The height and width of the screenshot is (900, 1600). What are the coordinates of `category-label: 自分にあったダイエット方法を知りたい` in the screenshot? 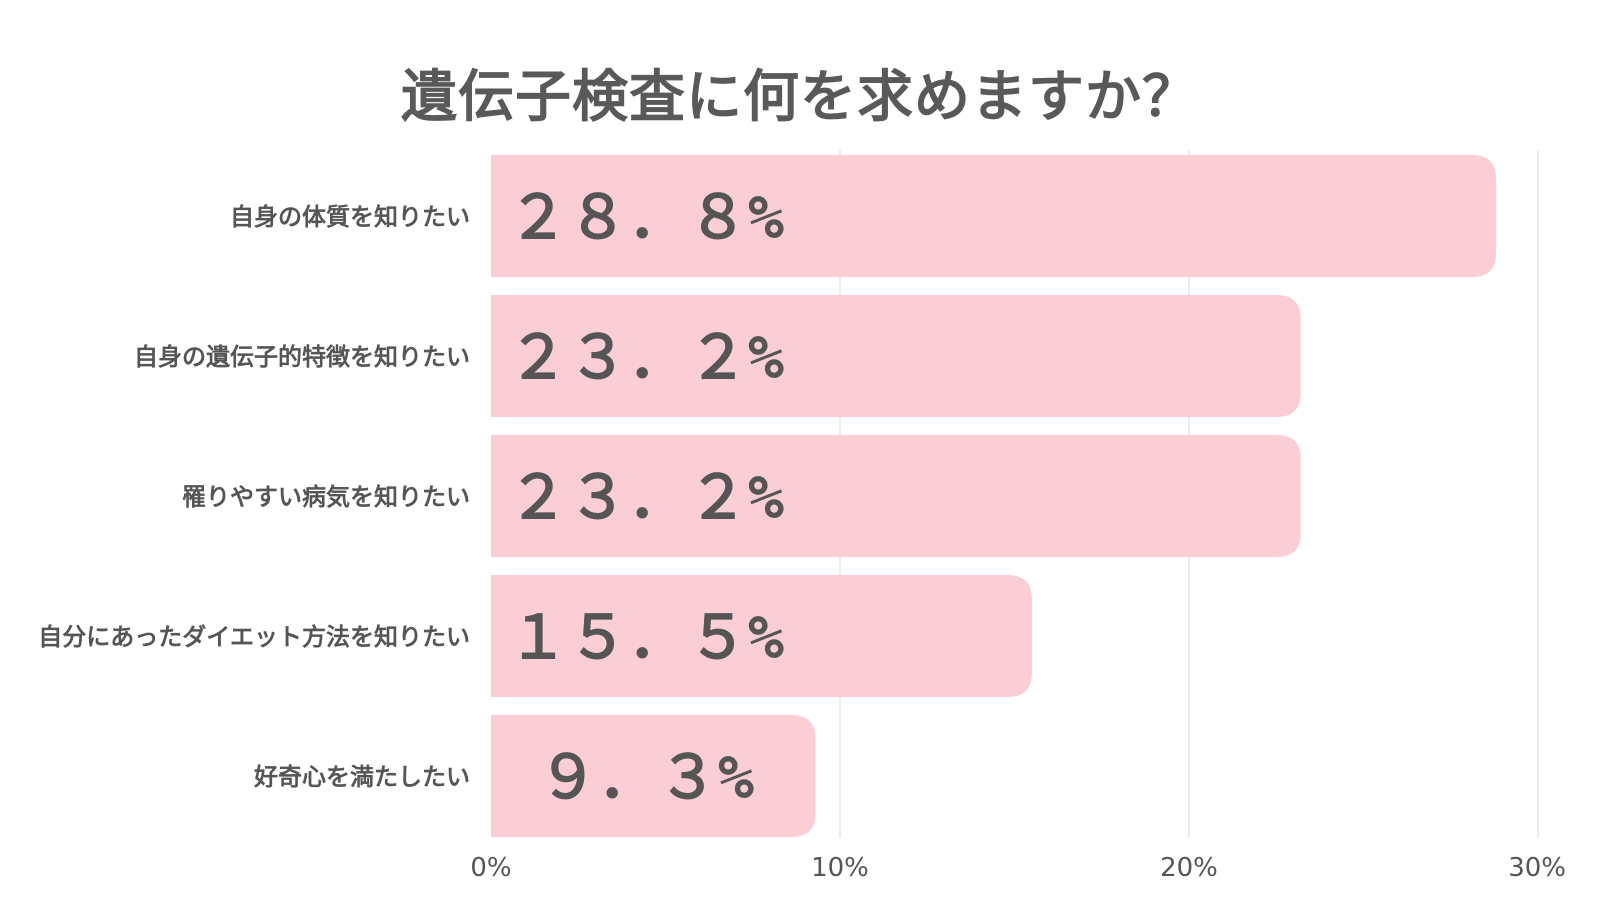 It's located at (254, 637).